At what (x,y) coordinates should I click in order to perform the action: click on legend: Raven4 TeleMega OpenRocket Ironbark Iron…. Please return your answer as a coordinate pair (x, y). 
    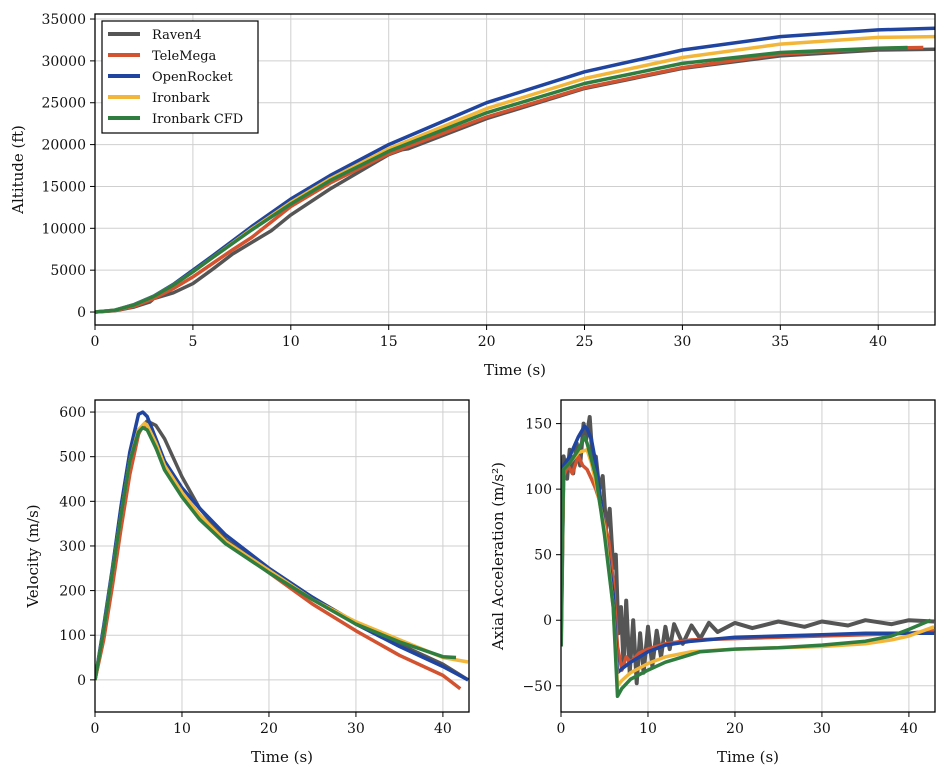
    Looking at the image, I should click on (180, 77).